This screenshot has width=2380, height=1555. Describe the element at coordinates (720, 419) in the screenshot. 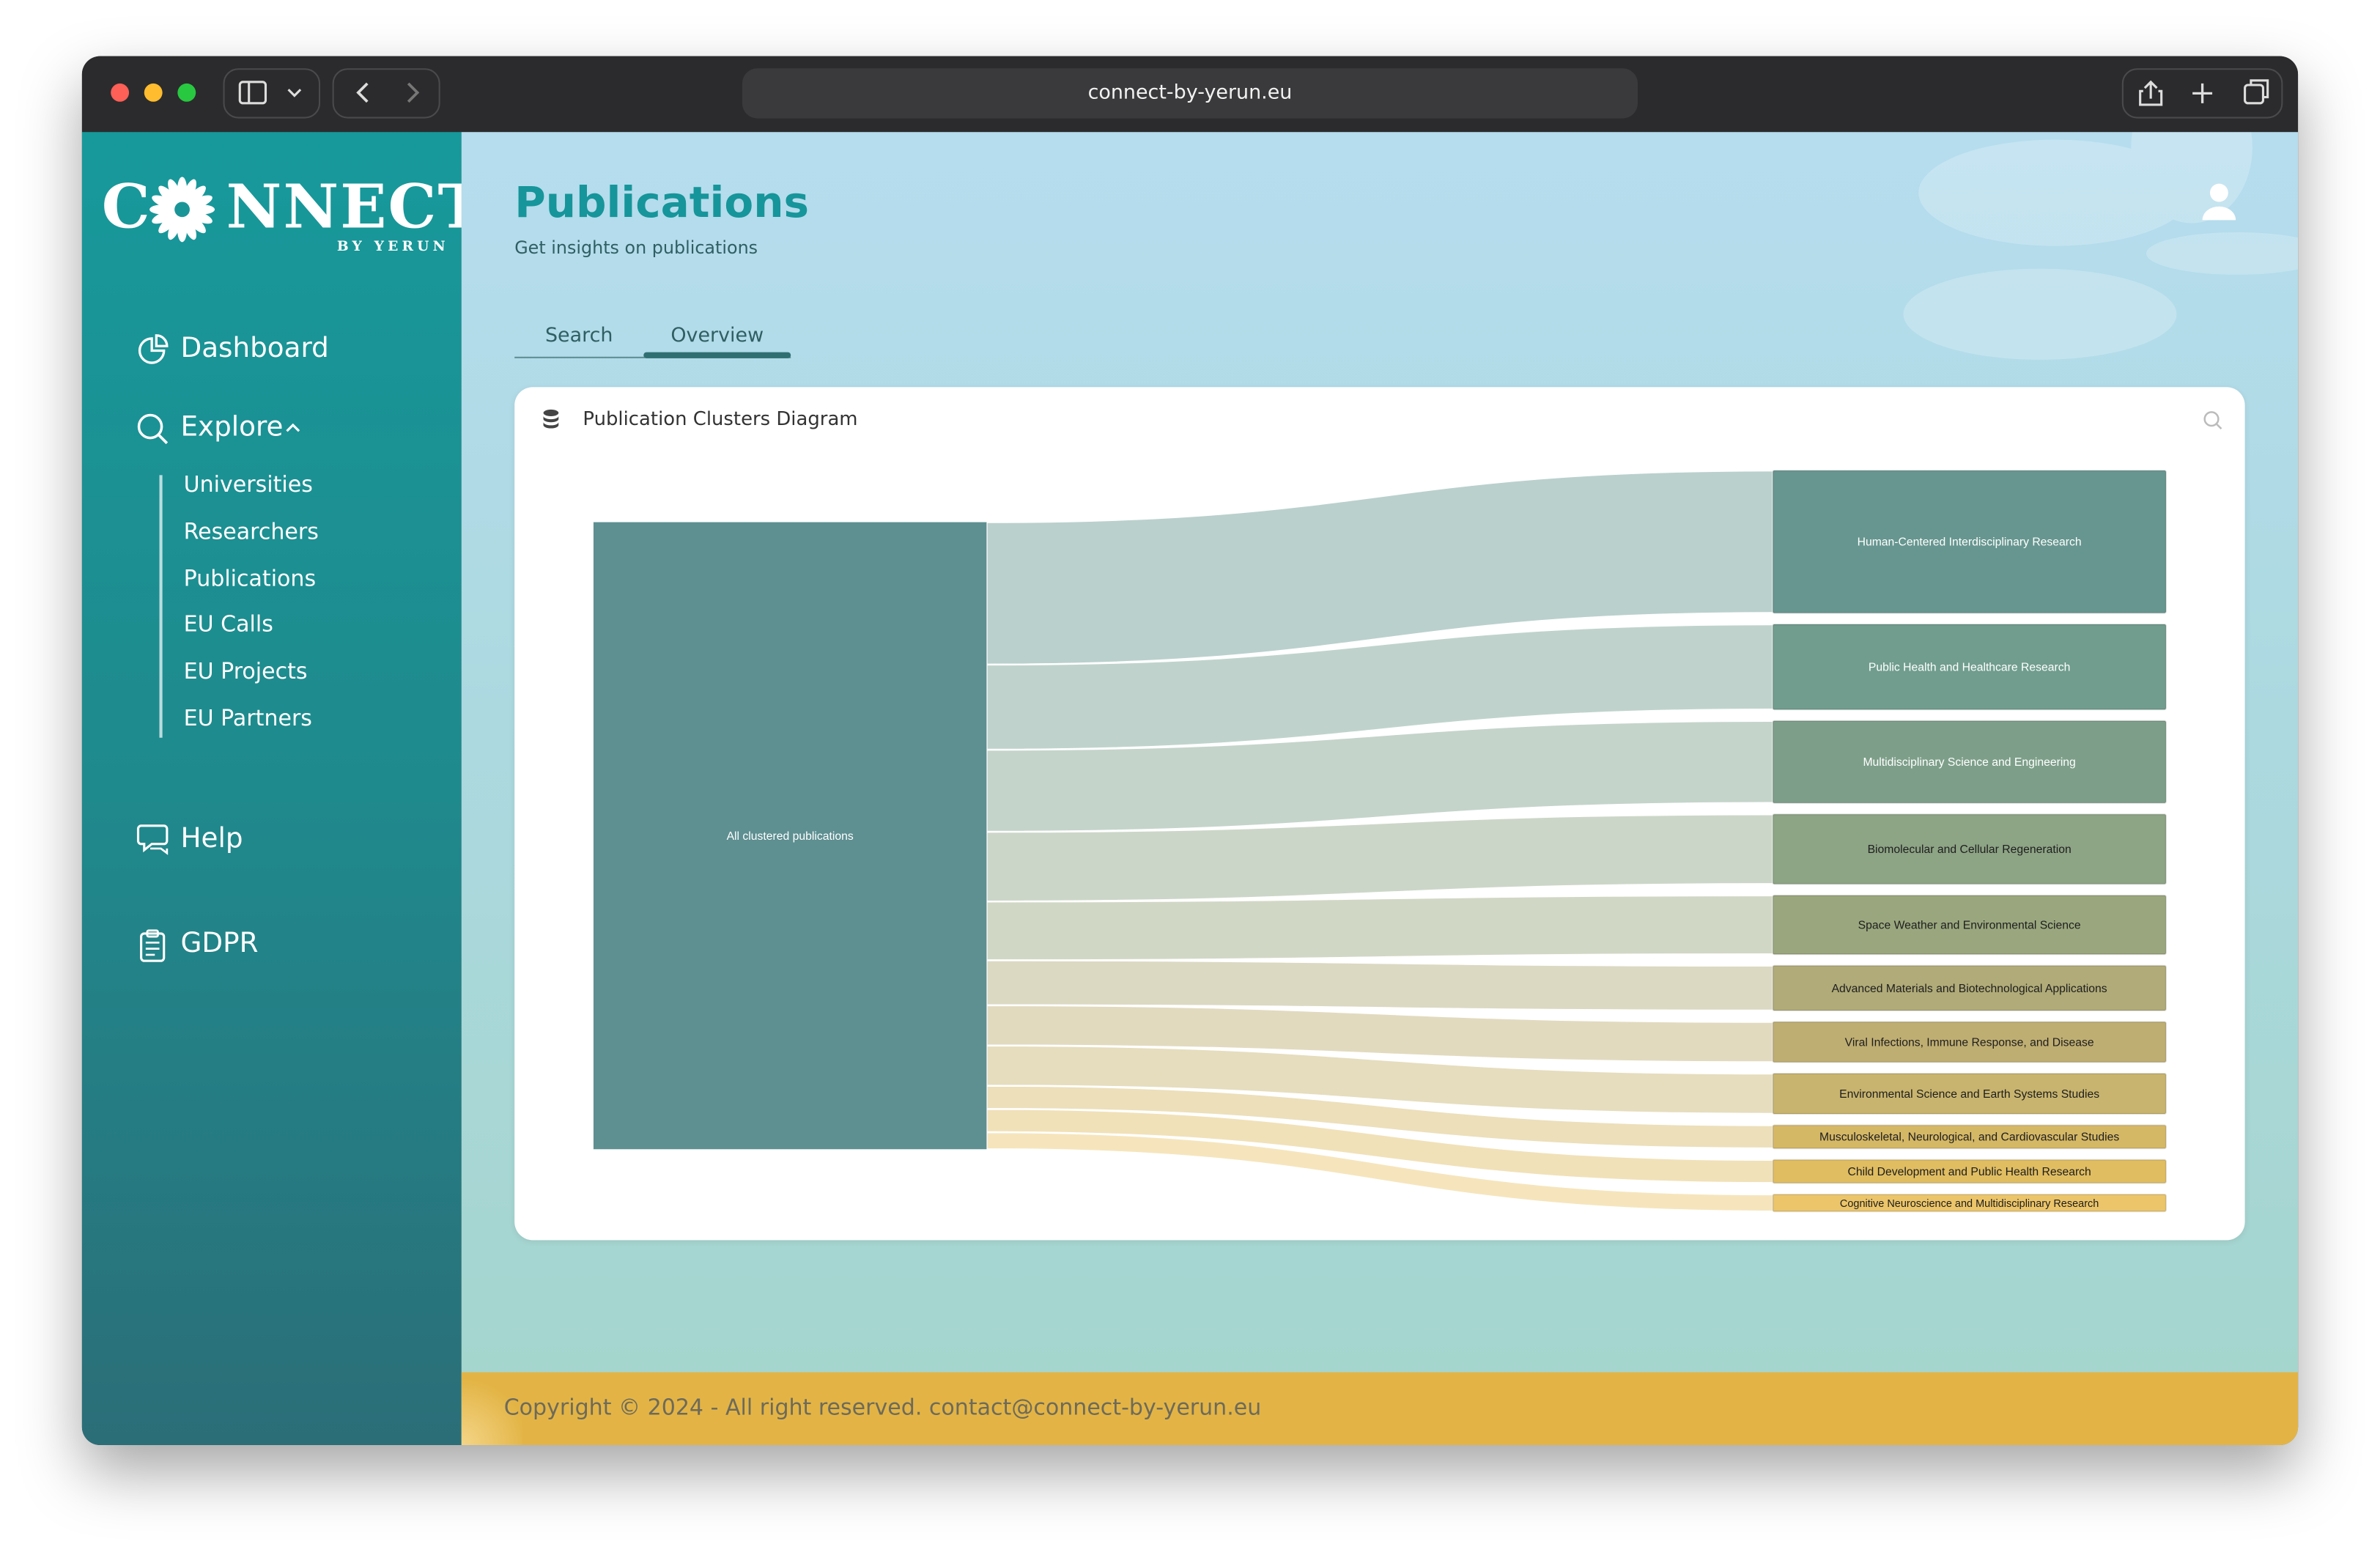

I see `card-title: Publication Clusters Diagram` at that location.